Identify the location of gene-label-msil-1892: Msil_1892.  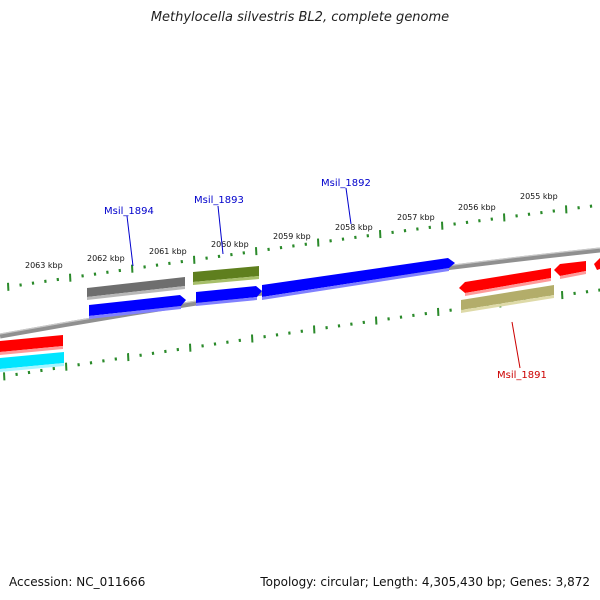
(346, 183).